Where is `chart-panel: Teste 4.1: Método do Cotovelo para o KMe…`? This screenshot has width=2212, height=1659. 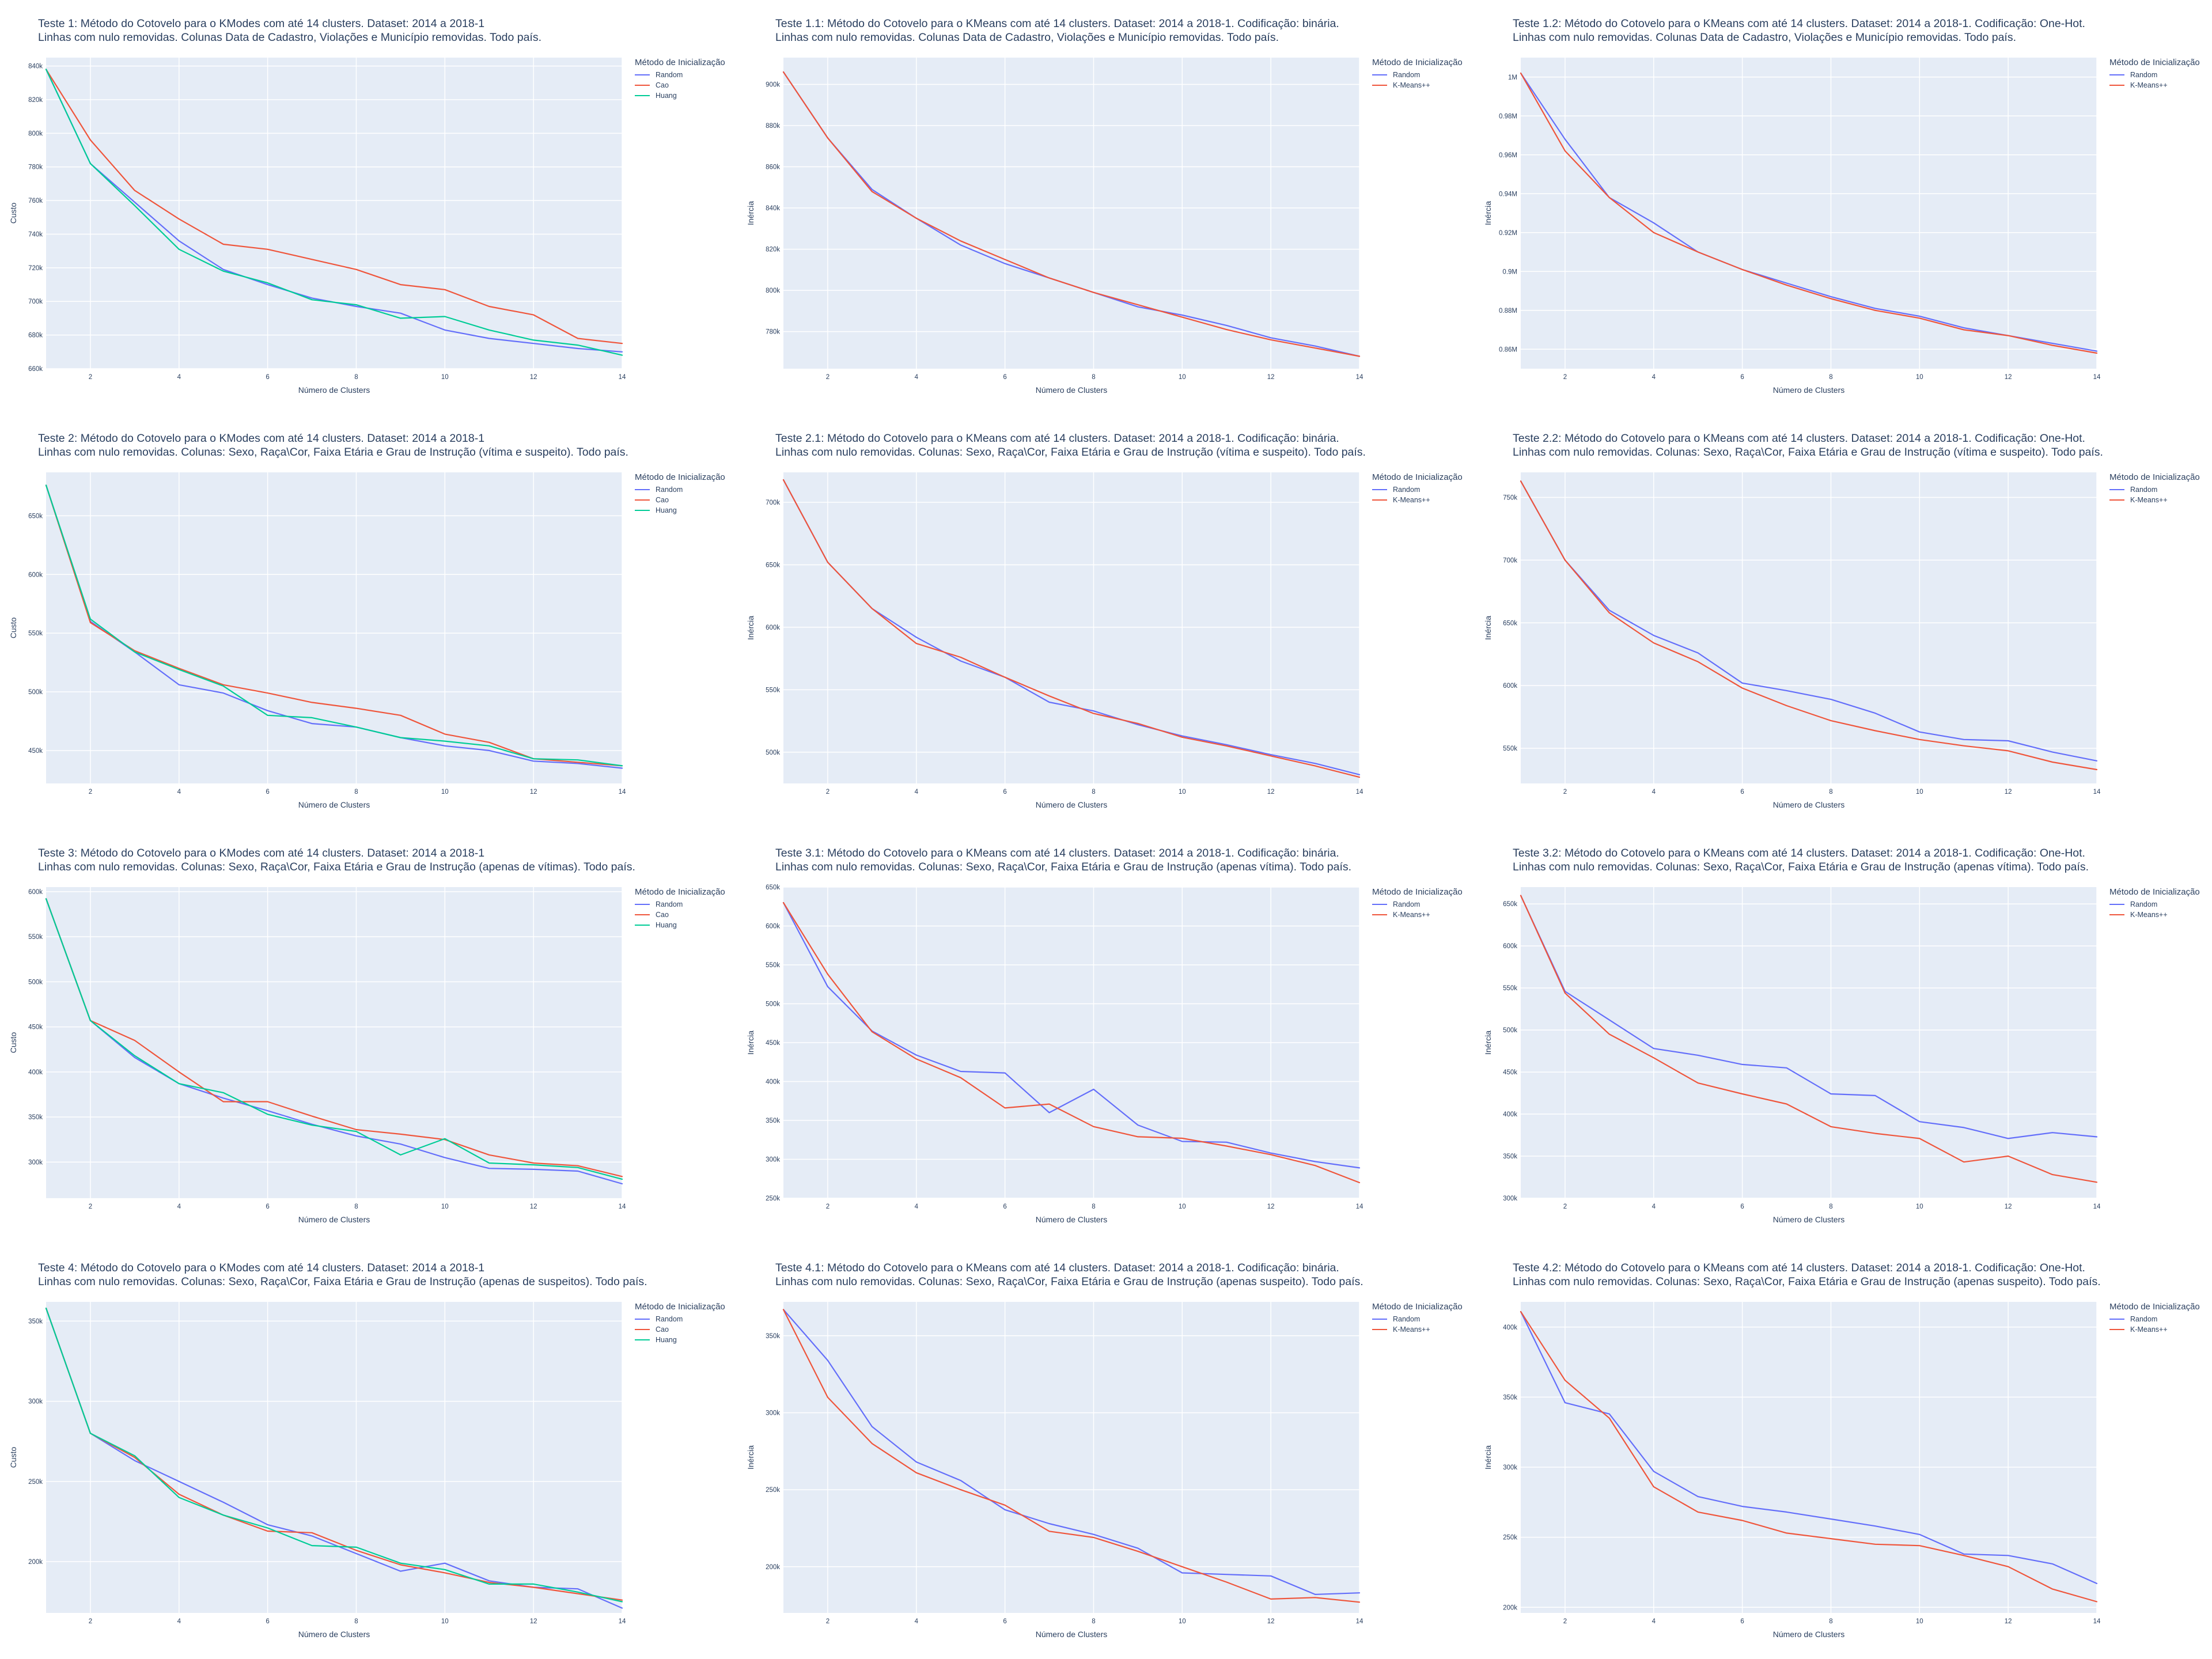 chart-panel: Teste 4.1: Método do Cotovelo para o KMe… is located at coordinates (1106, 1451).